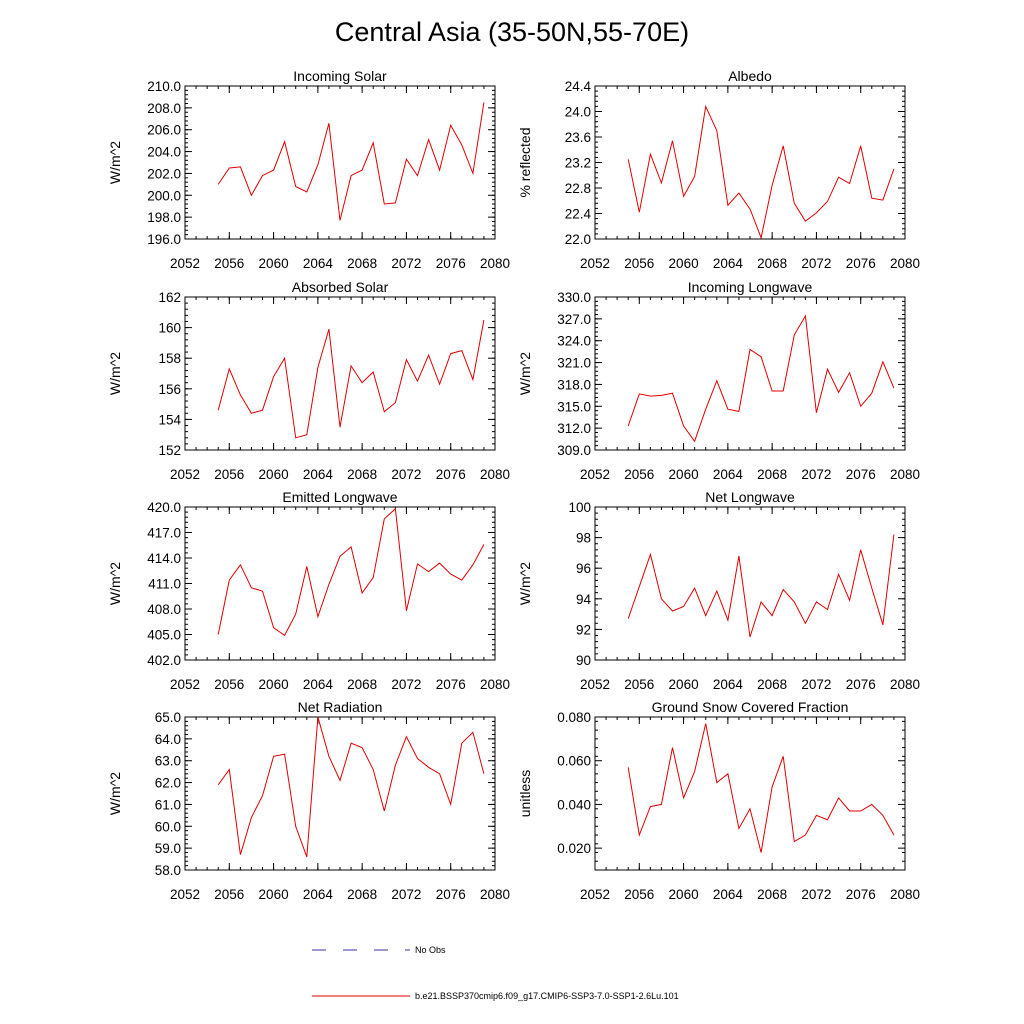 The image size is (1024, 1024). Describe the element at coordinates (525, 793) in the screenshot. I see `y-axis-label: unitless` at that location.